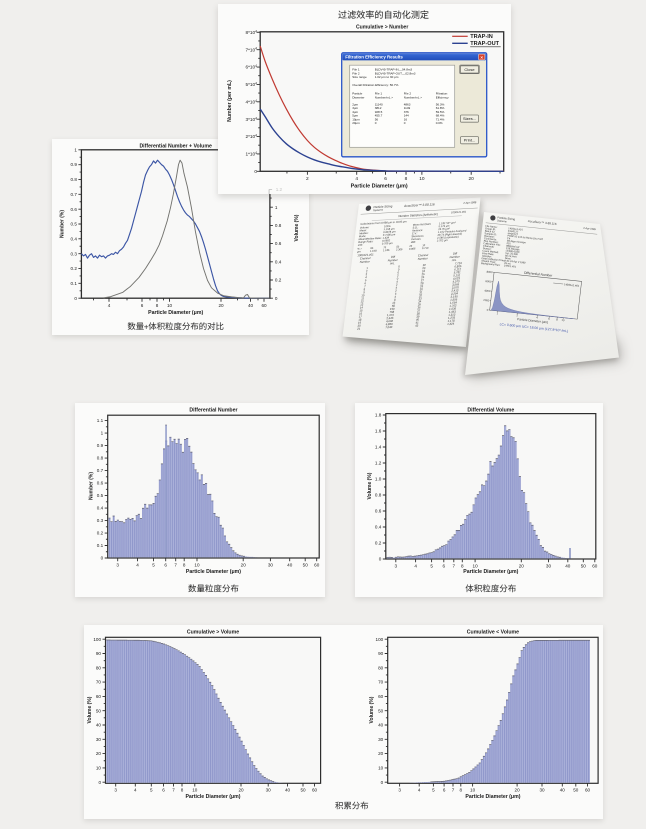  I want to click on svg-text: 50, so click(584, 565).